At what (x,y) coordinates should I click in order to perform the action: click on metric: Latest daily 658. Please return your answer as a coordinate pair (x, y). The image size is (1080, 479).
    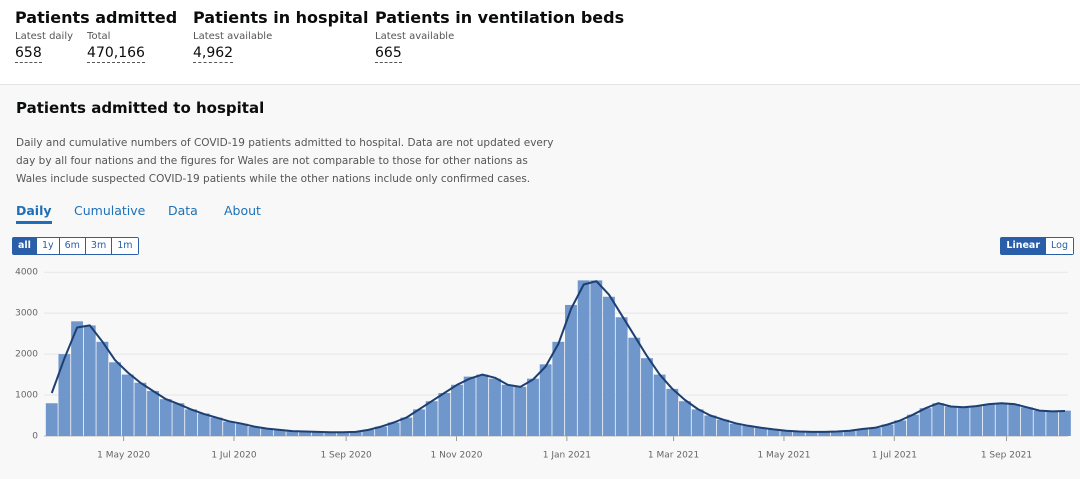
    Looking at the image, I should click on (44, 45).